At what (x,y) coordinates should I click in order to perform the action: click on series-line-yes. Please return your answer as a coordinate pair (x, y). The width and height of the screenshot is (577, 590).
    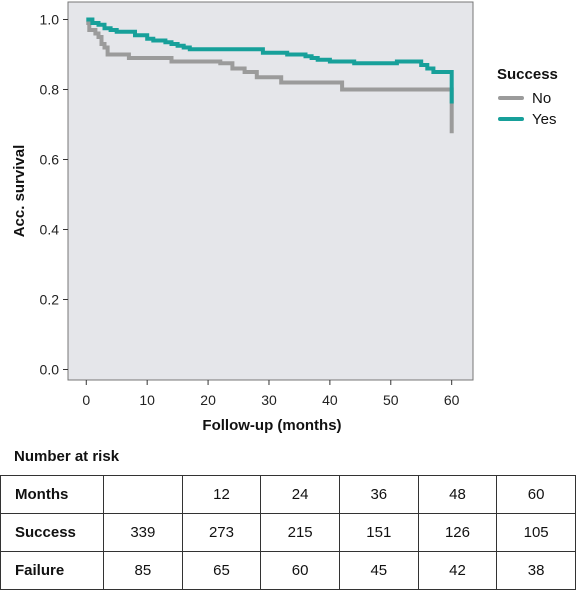
    Looking at the image, I should click on (270, 60).